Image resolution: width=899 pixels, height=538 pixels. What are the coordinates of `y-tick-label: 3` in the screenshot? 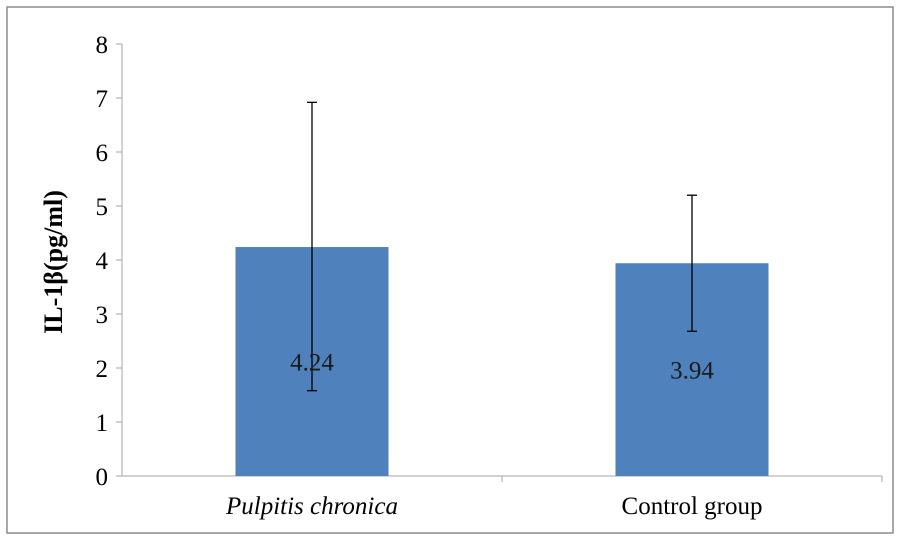 It's located at (102, 315).